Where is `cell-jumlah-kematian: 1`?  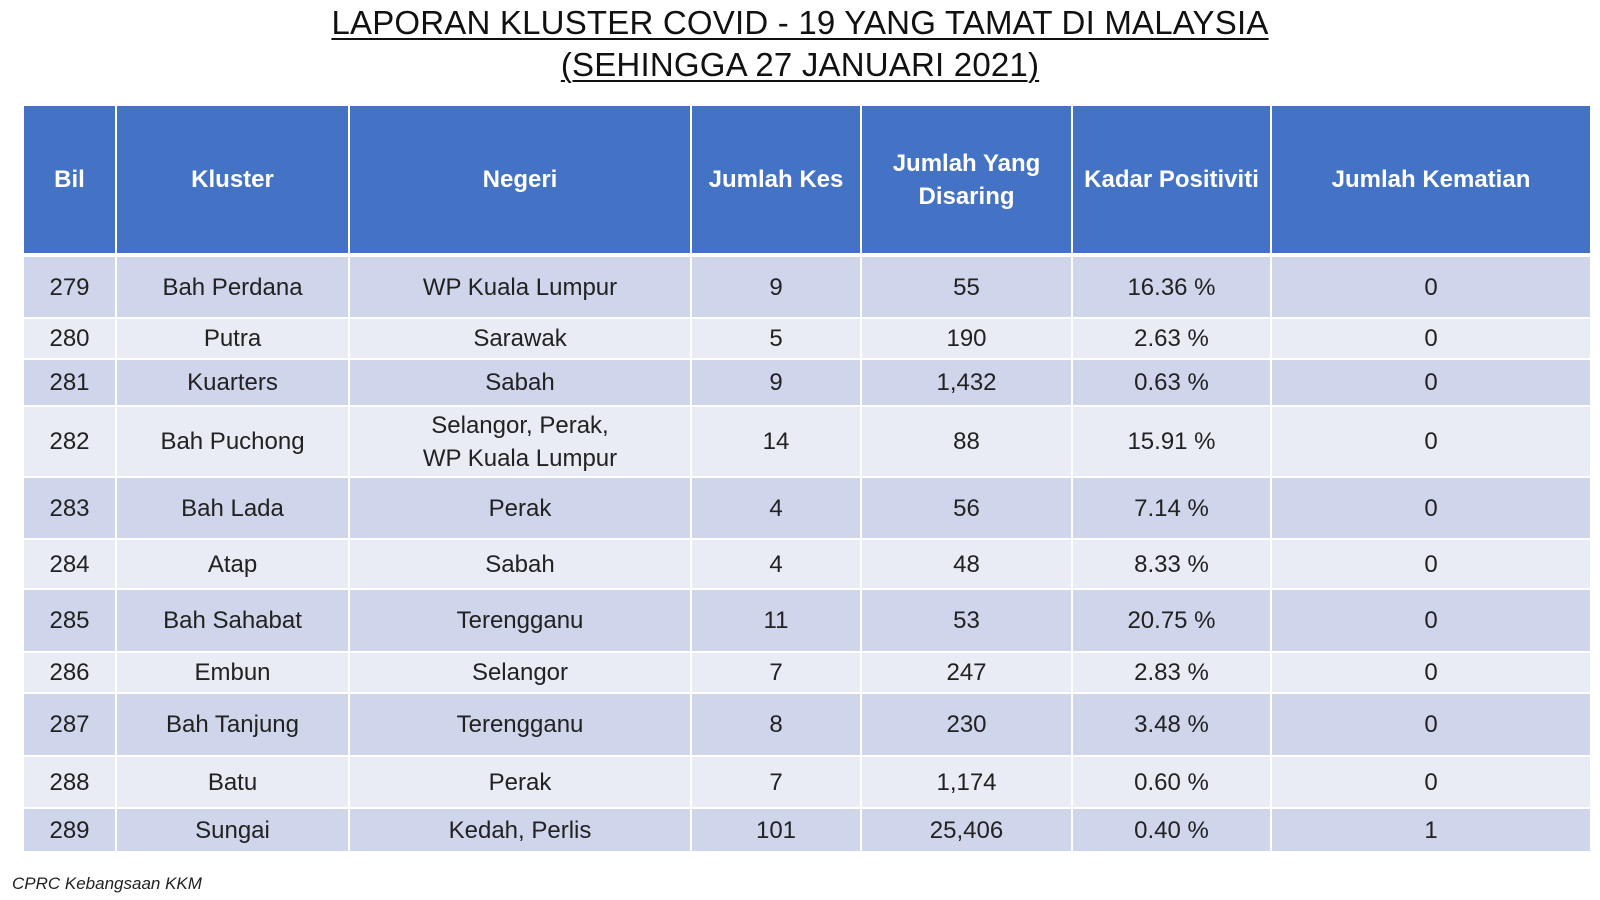
cell-jumlah-kematian: 1 is located at coordinates (1431, 830).